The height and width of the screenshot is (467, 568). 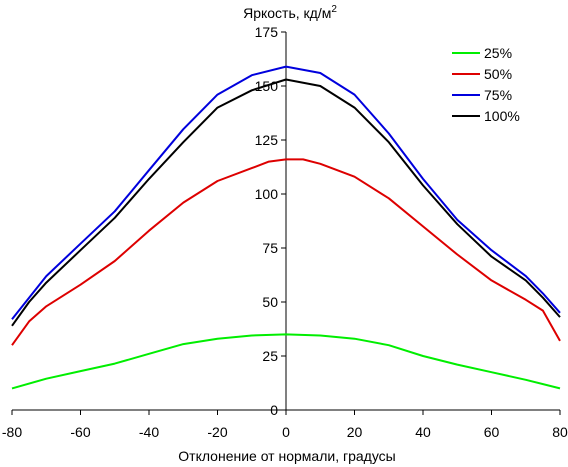 What do you see at coordinates (498, 53) in the screenshot?
I see `legend-label: 25%` at bounding box center [498, 53].